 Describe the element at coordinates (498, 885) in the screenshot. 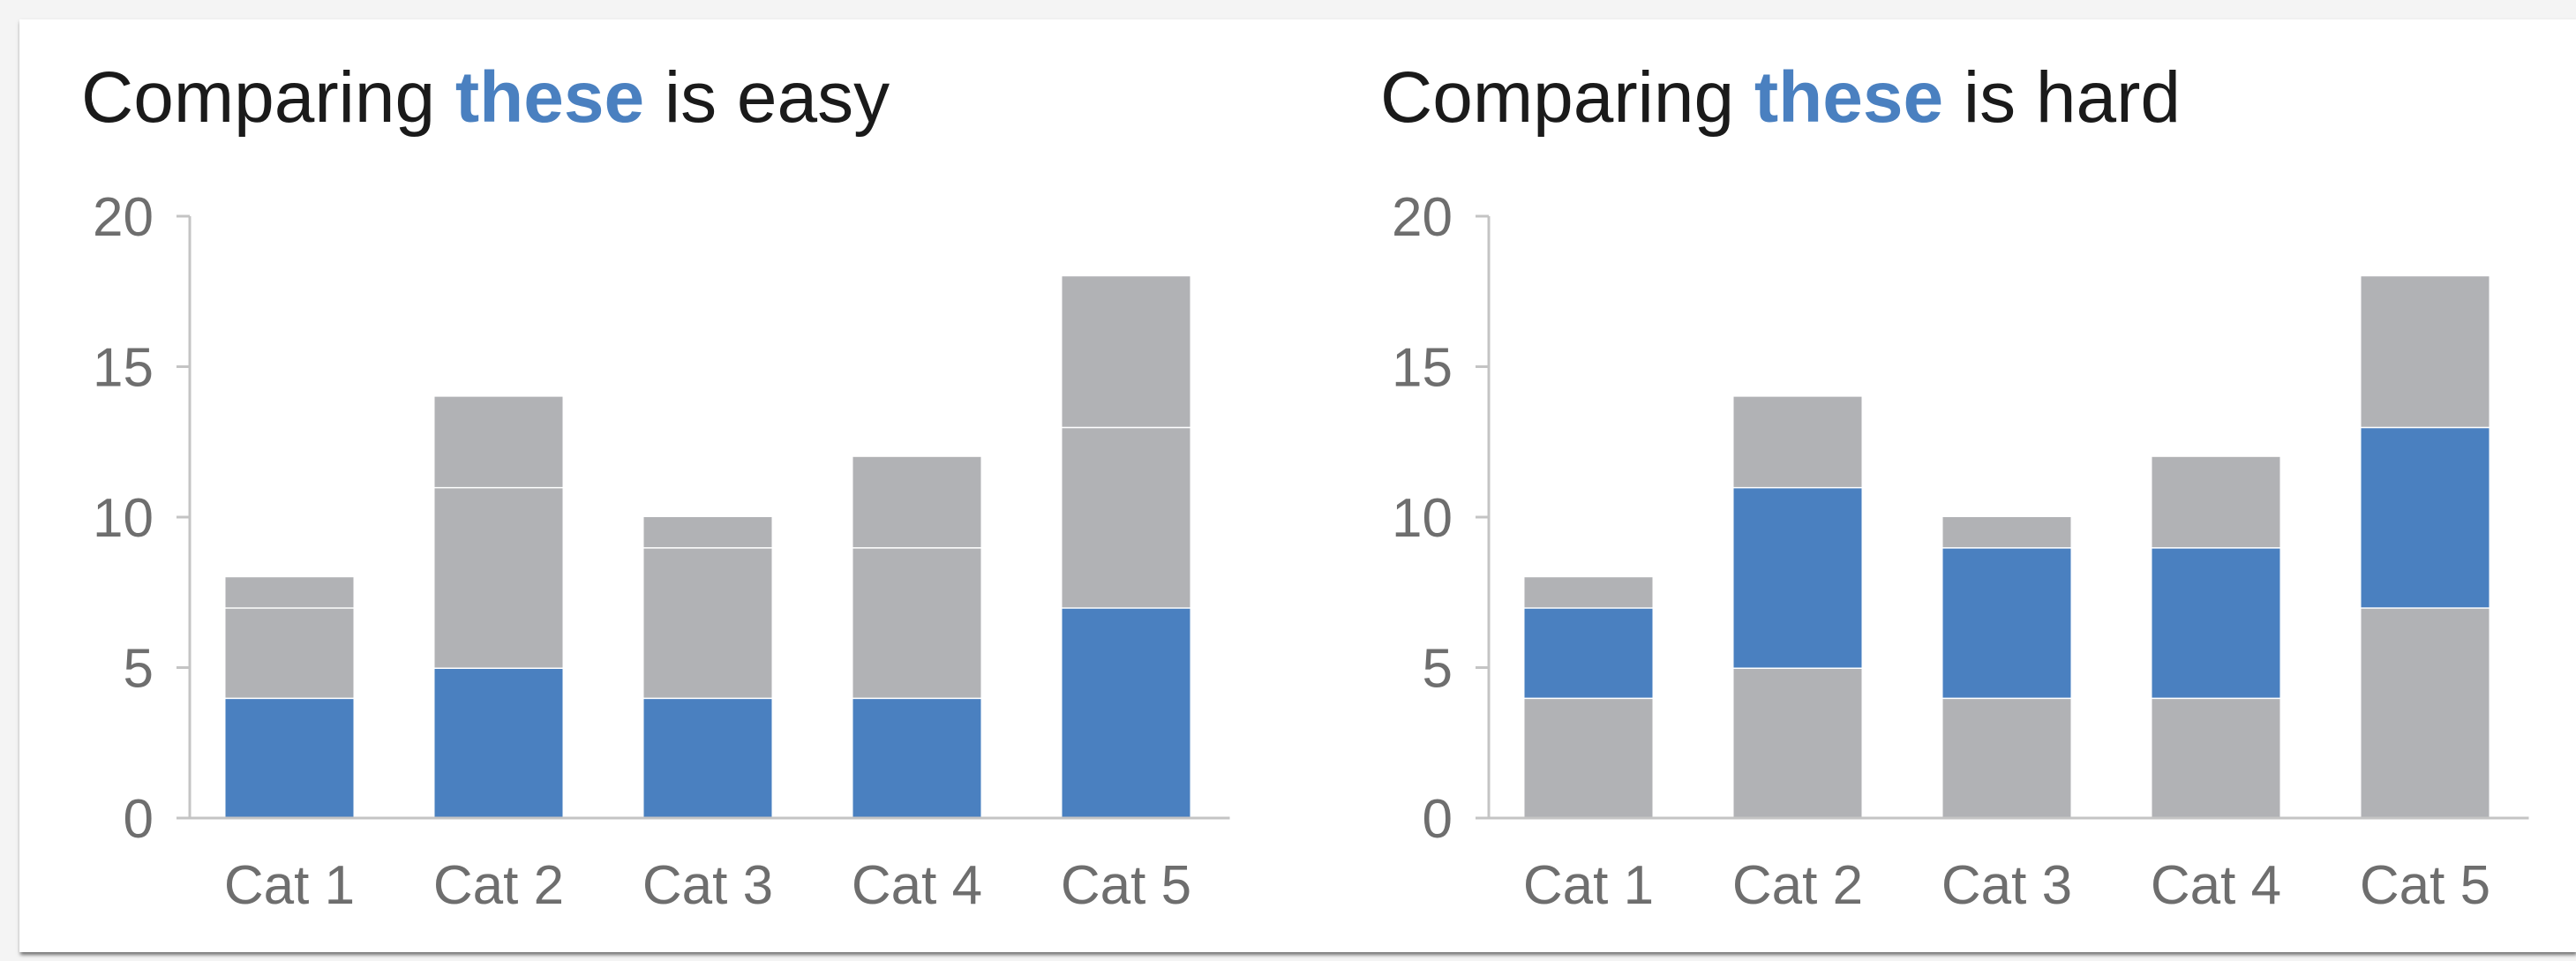

I see `left-x-tick-label: Cat 2` at that location.